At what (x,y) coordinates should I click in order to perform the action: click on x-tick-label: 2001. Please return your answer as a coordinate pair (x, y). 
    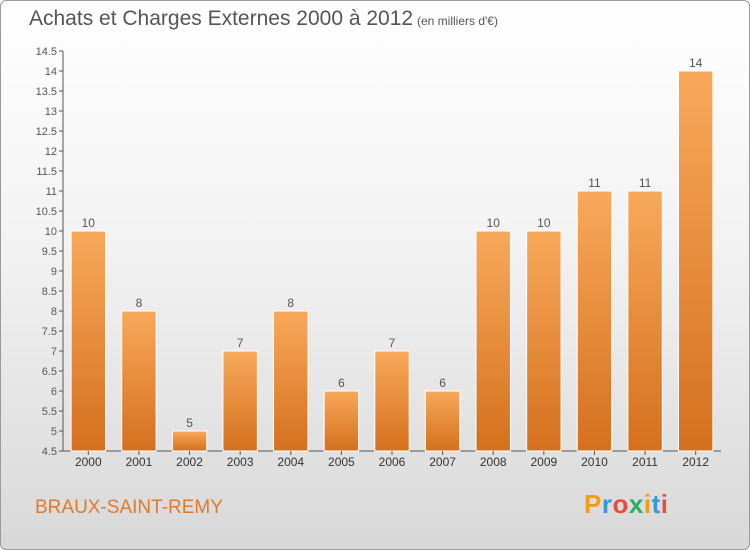
    Looking at the image, I should click on (139, 462).